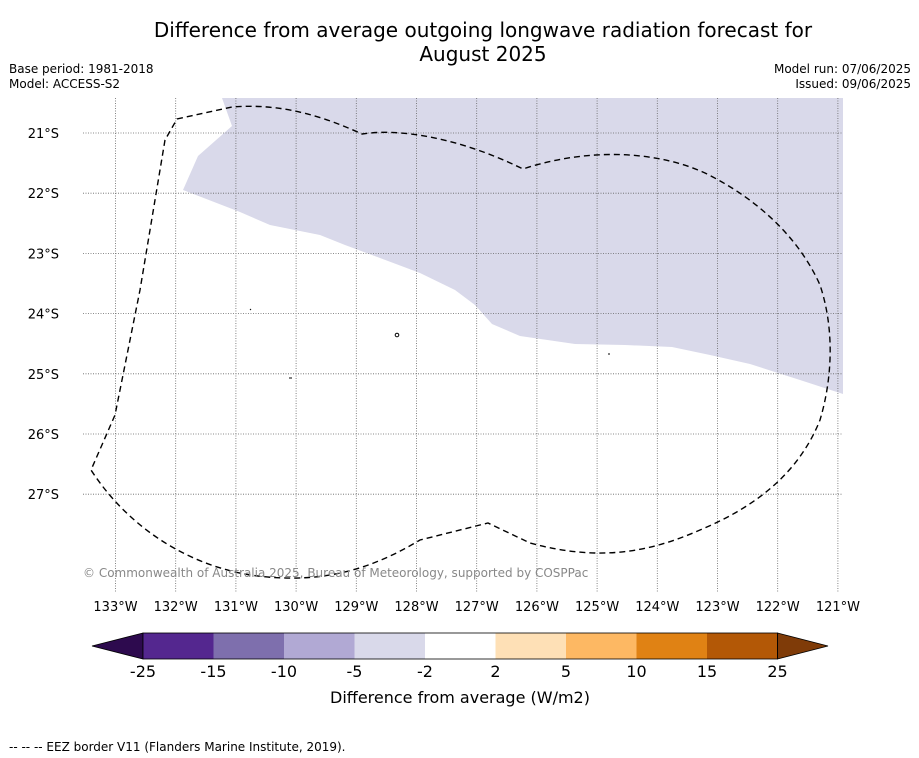 The image size is (919, 758). Describe the element at coordinates (356, 607) in the screenshot. I see `longitude-label: 129°W` at that location.